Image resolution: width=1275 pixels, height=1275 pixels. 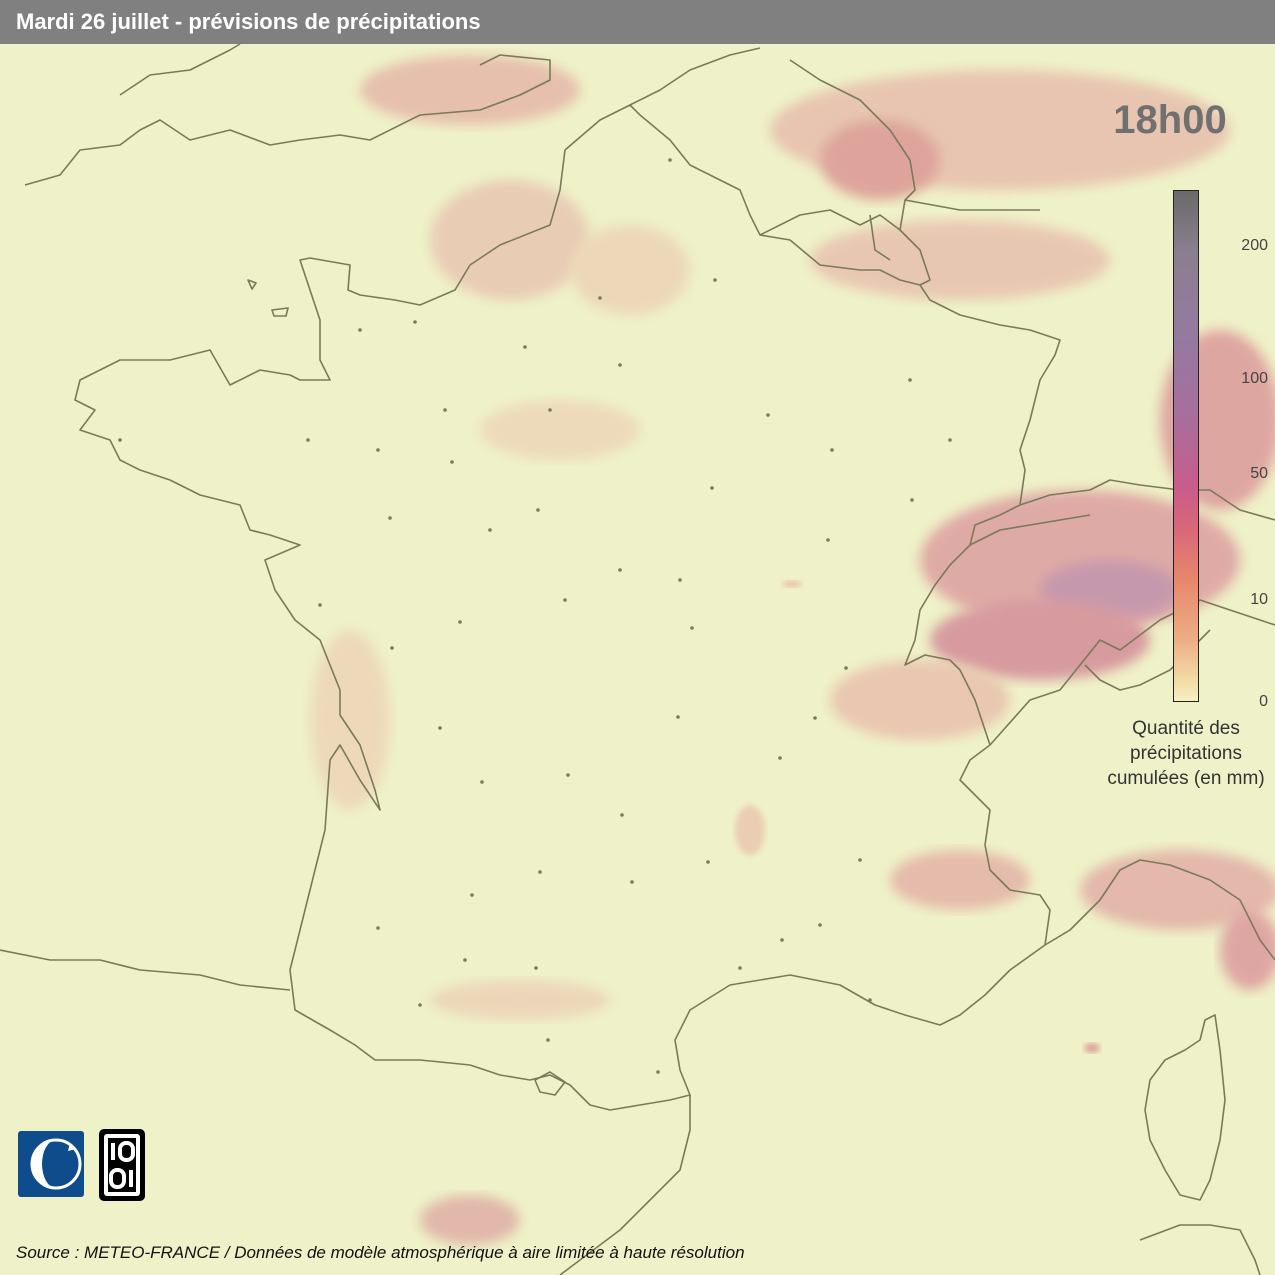 I want to click on legend-caption-line: précipitations, so click(x=1186, y=753).